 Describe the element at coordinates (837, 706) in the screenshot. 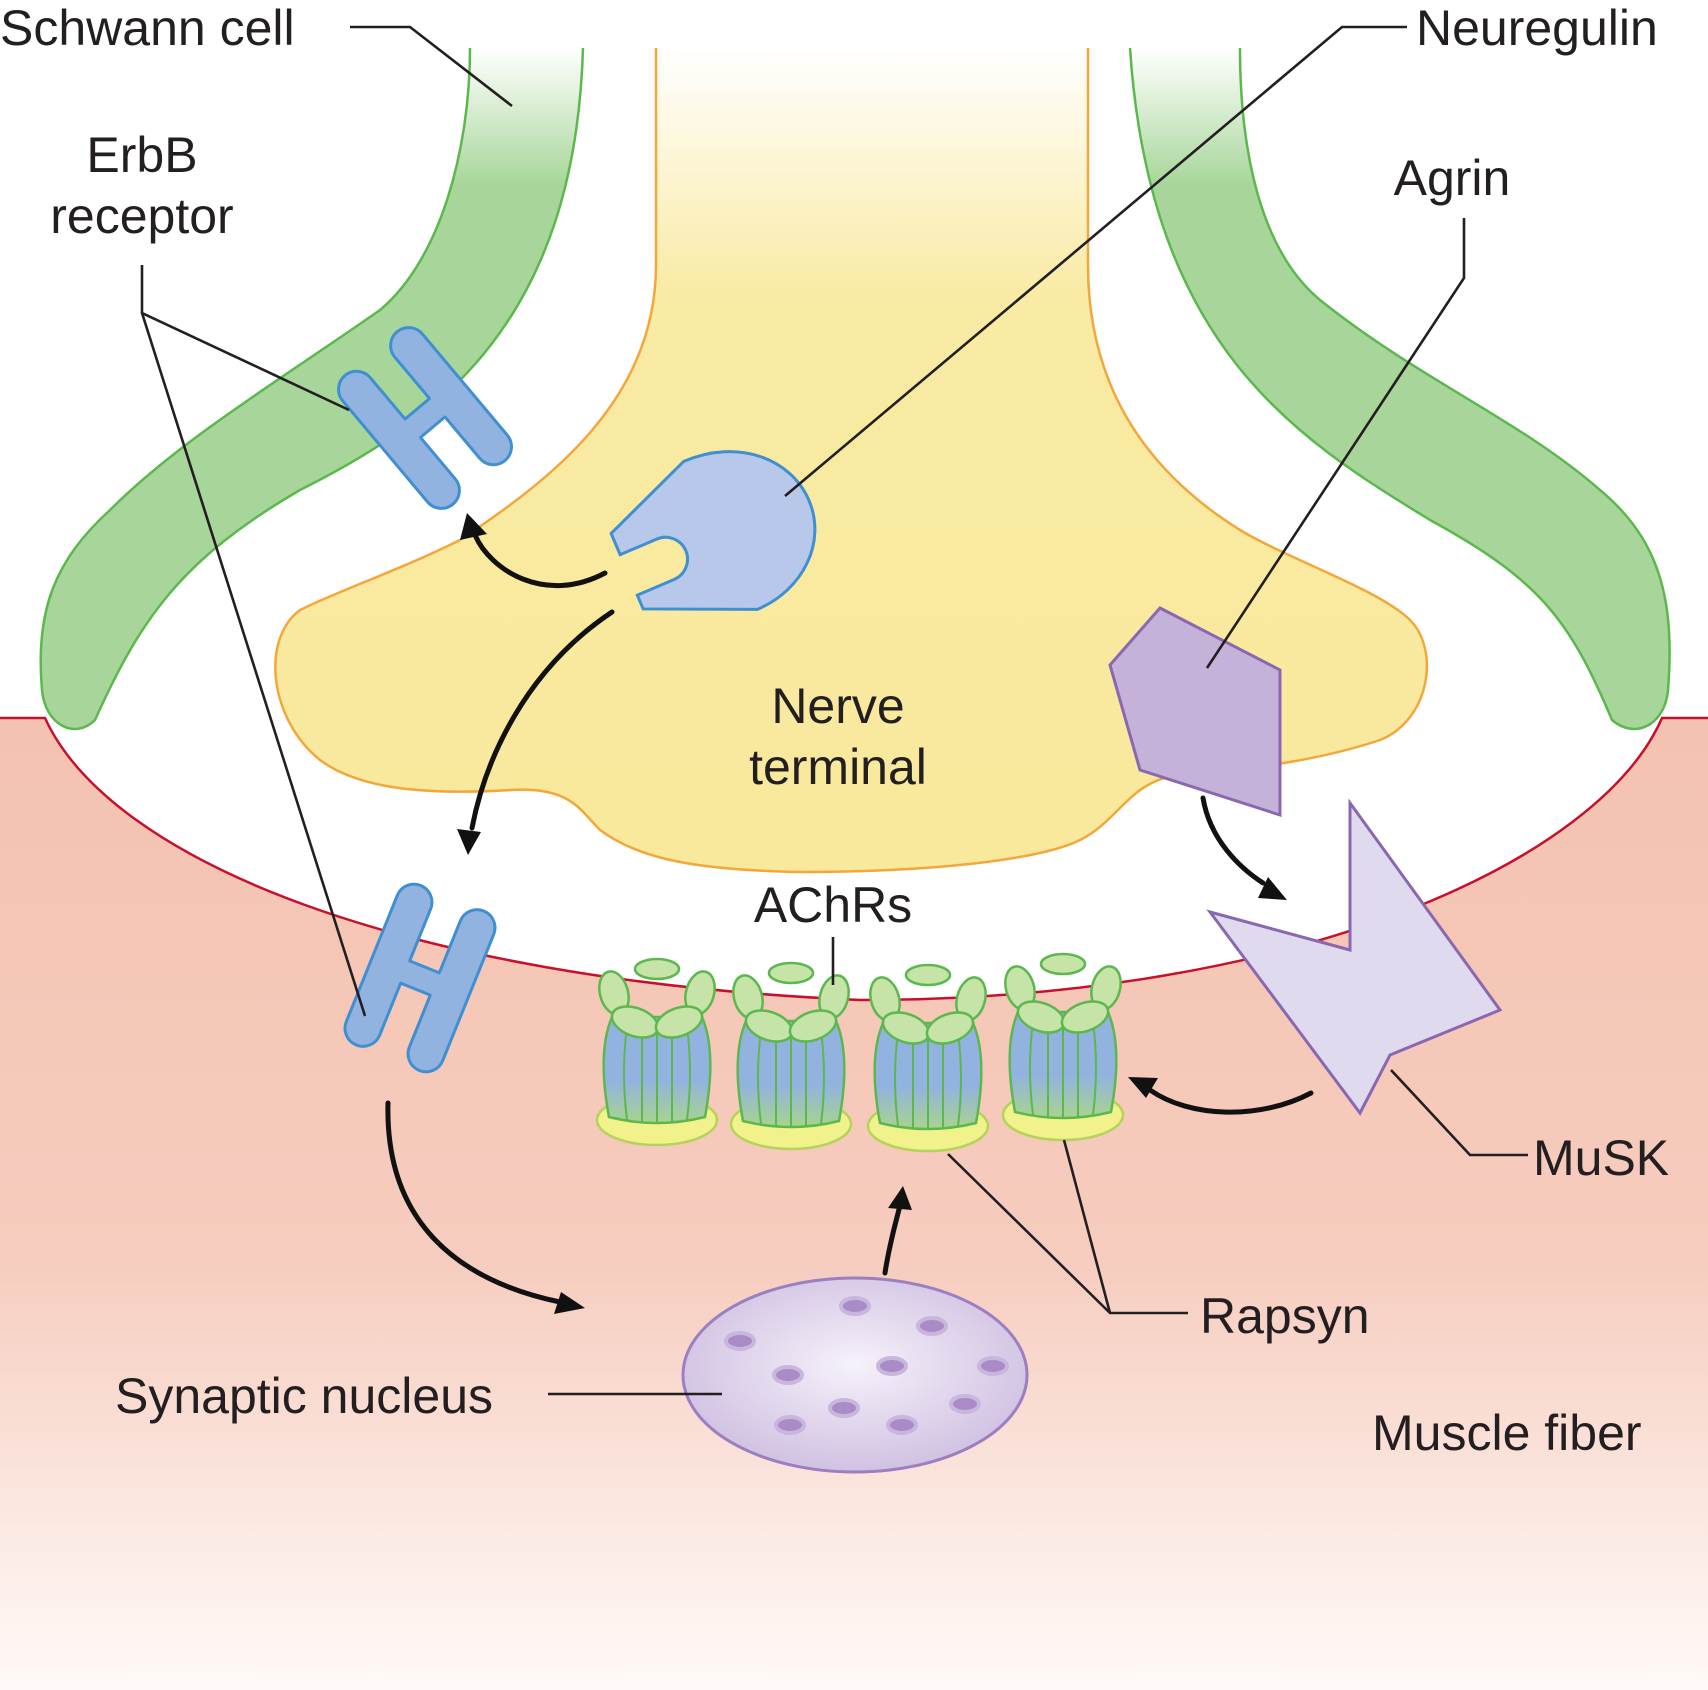

I see `label-nerve-terminal-line1: Nerve` at that location.